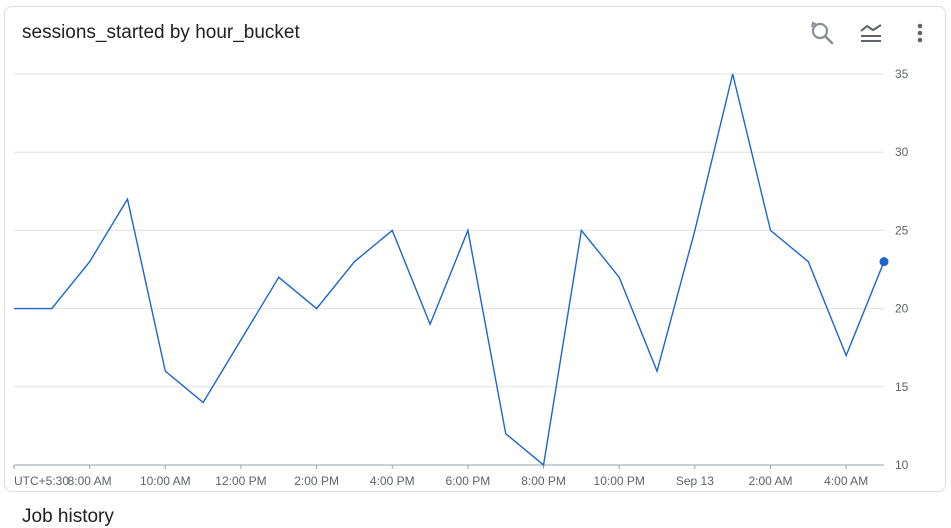 Image resolution: width=951 pixels, height=528 pixels. I want to click on x-tick-label: 2:00 PM, so click(316, 481).